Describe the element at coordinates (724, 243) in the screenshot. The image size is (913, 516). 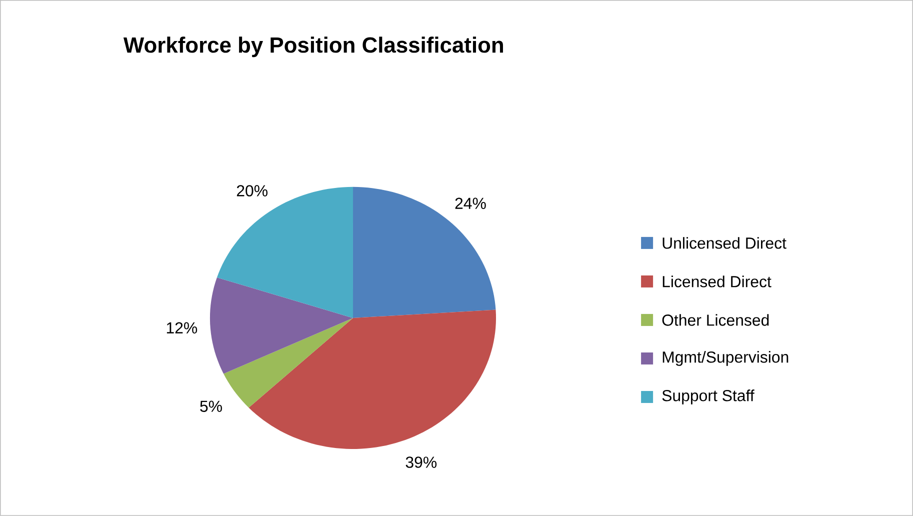
I see `legend-label: Unlicensed Direct` at that location.